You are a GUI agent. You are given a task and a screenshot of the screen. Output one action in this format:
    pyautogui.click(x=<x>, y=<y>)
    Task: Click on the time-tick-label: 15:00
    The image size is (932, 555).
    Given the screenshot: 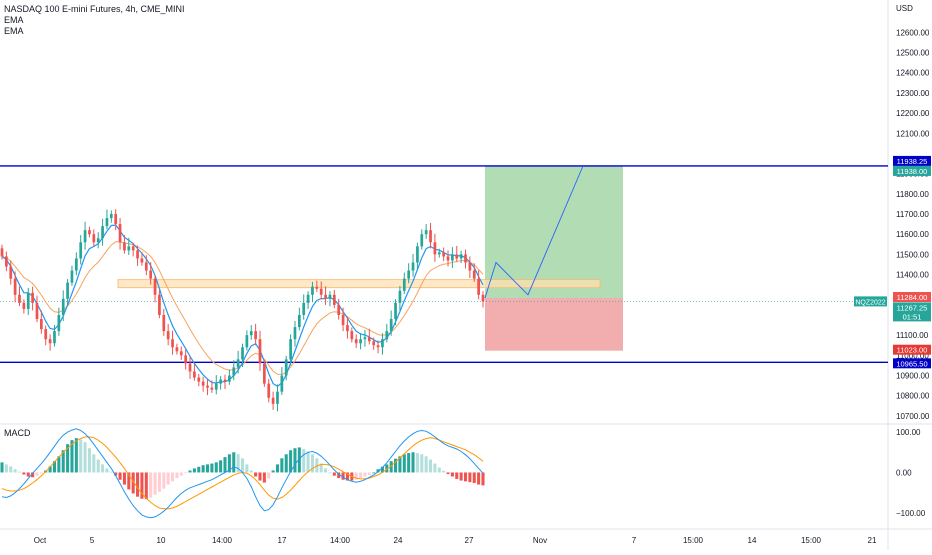 What is the action you would take?
    pyautogui.click(x=693, y=540)
    